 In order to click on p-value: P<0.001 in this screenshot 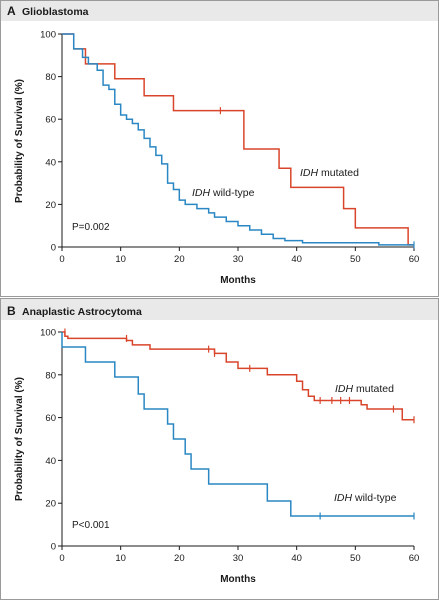, I will do `click(91, 525)`.